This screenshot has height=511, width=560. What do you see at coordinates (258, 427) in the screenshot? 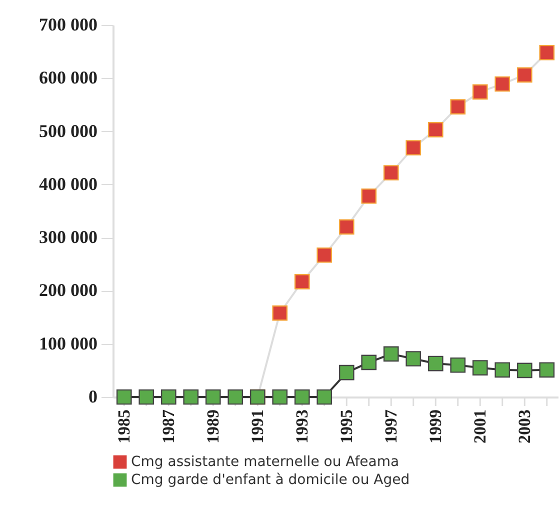
I see `x-tick-label: 1991` at bounding box center [258, 427].